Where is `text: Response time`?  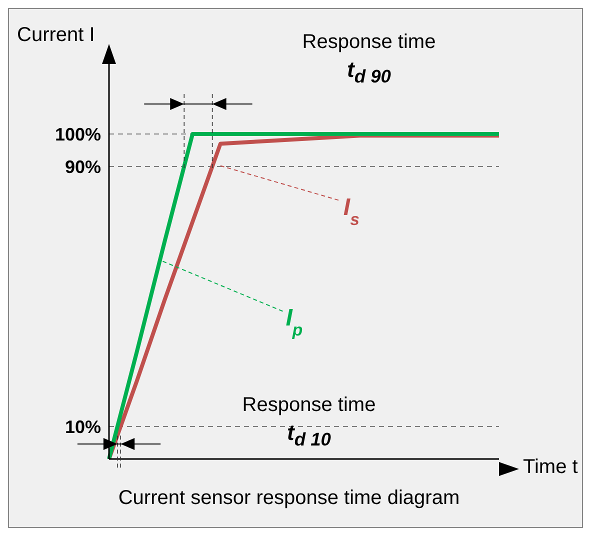 text: Response time is located at coordinates (369, 42).